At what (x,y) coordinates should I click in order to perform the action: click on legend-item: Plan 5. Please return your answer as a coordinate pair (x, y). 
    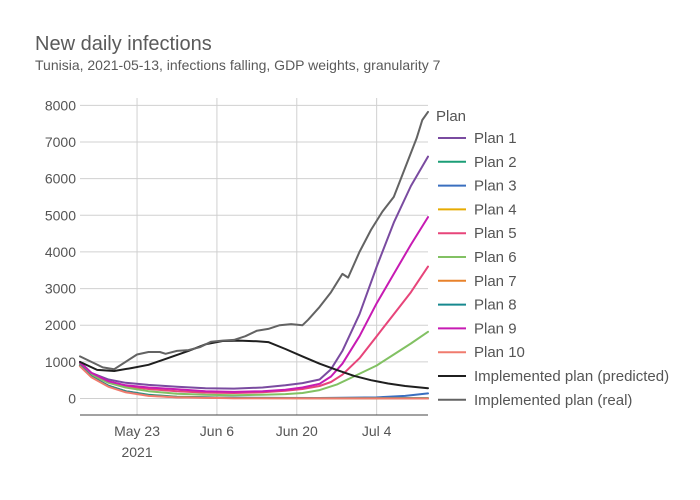
    Looking at the image, I should click on (477, 233).